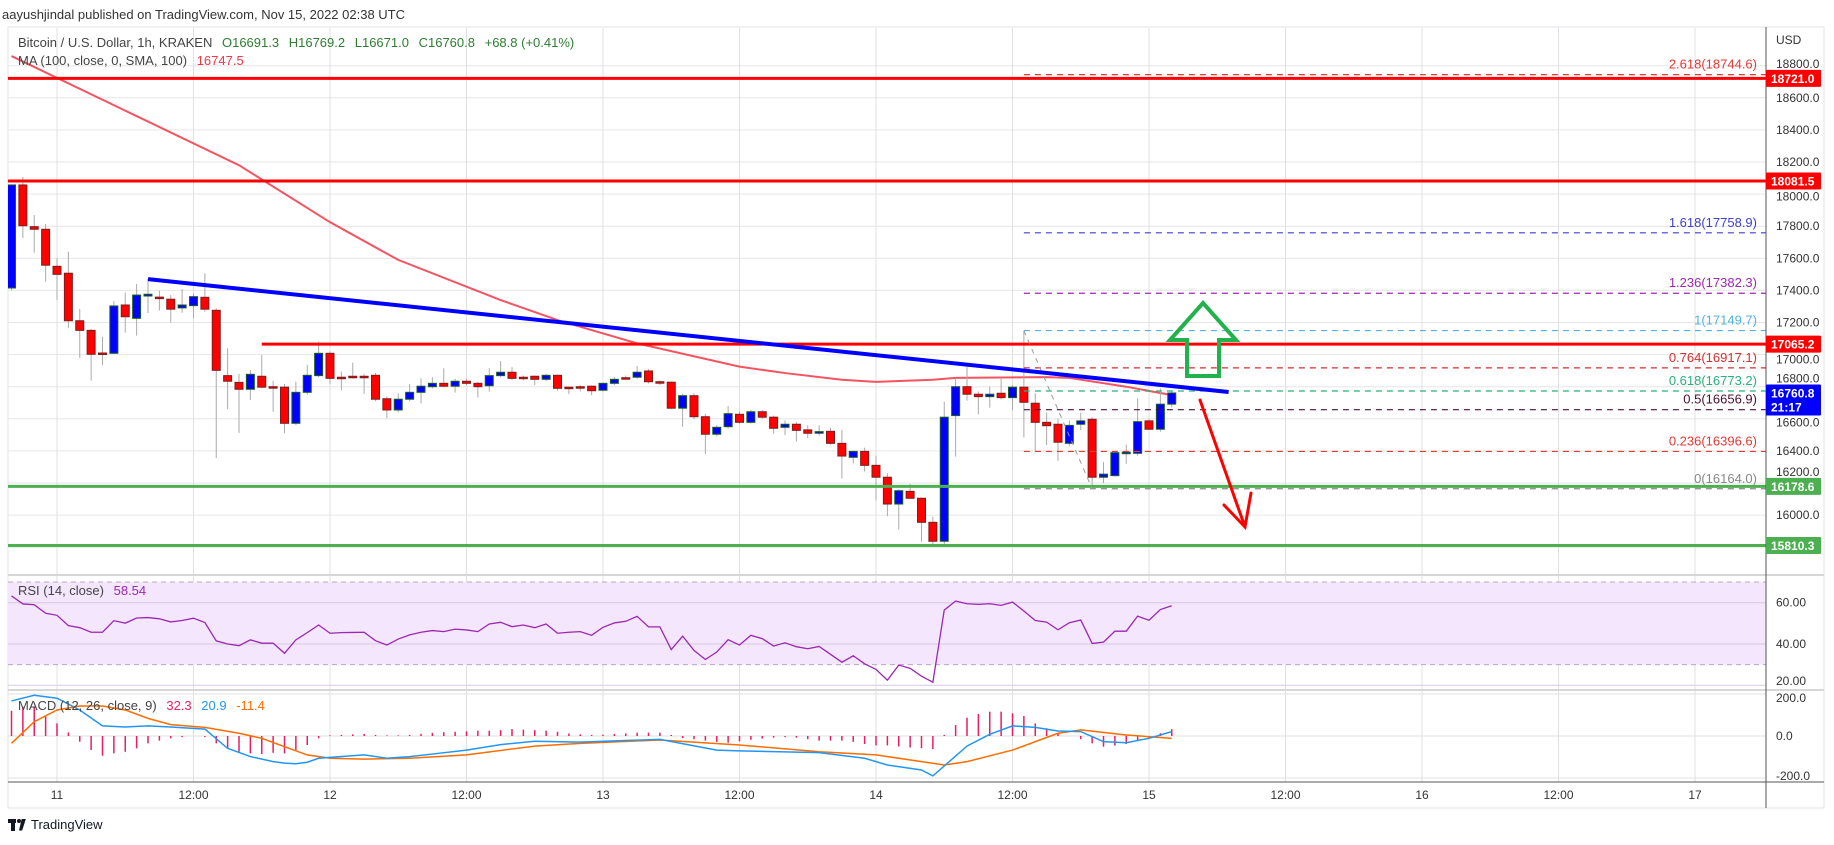 The width and height of the screenshot is (1834, 845). Describe the element at coordinates (1798, 98) in the screenshot. I see `price-tick-label: 18600.0` at that location.